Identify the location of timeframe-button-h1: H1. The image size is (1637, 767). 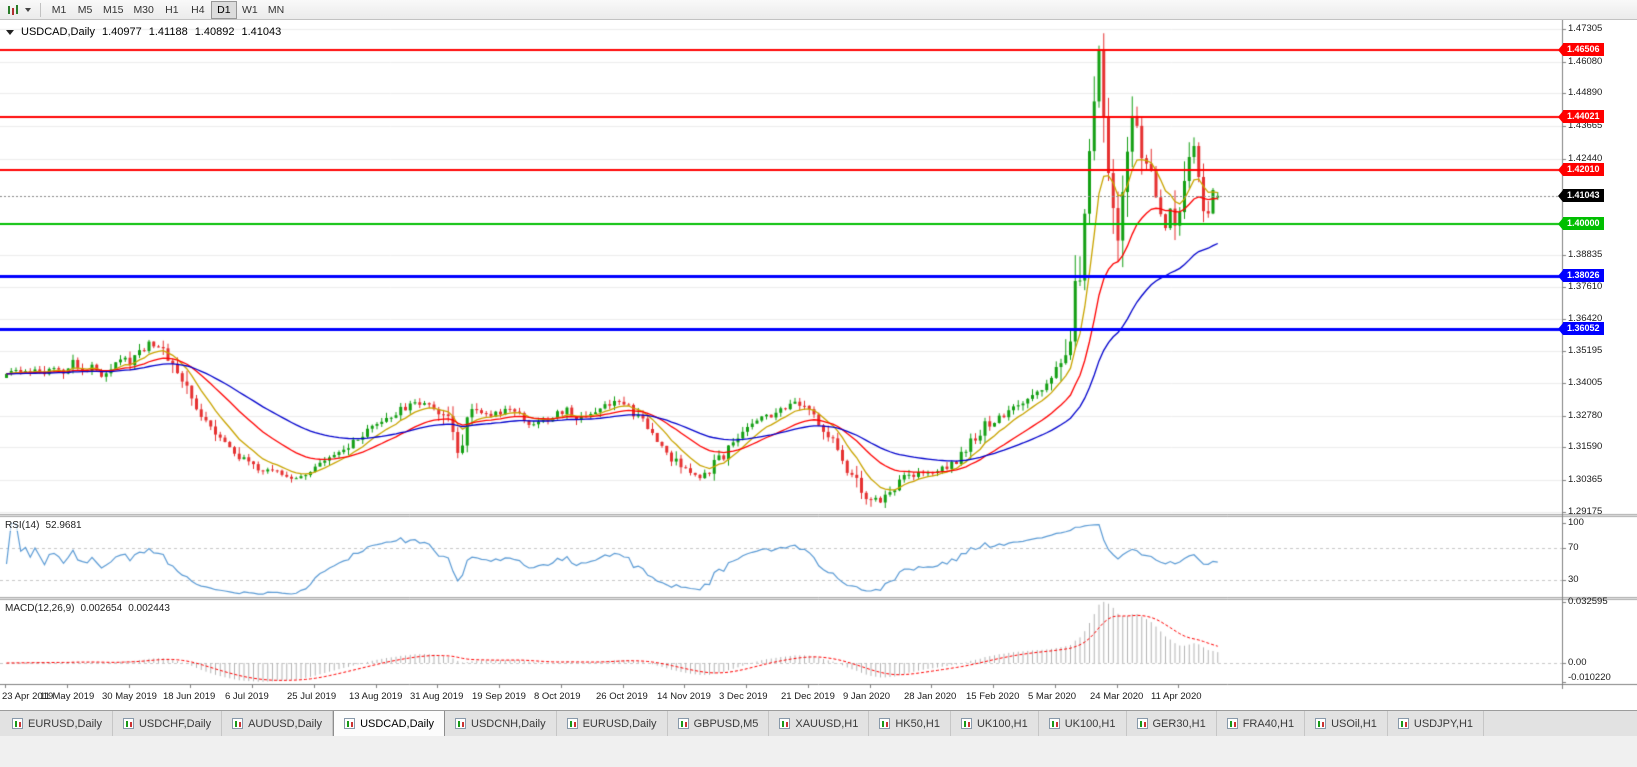
(172, 9).